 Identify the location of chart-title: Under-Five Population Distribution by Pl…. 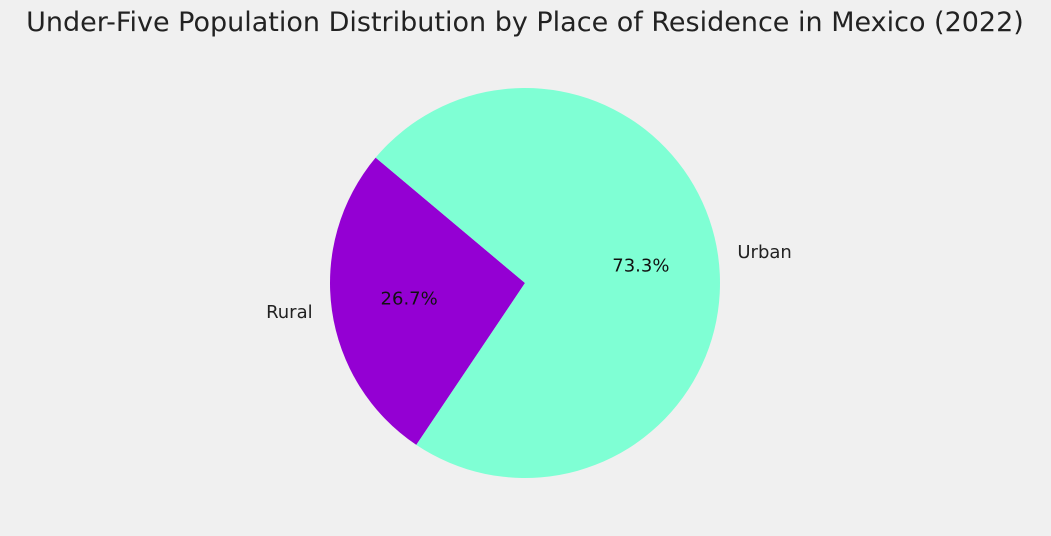
(525, 22).